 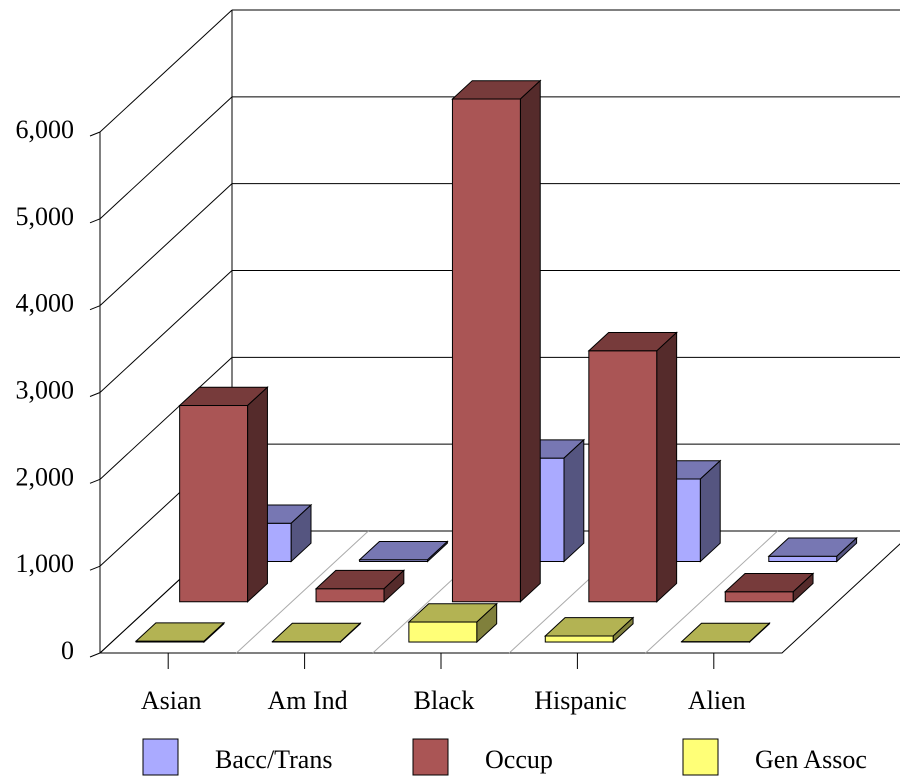 I want to click on y-tick-label: 0, so click(x=67, y=650).